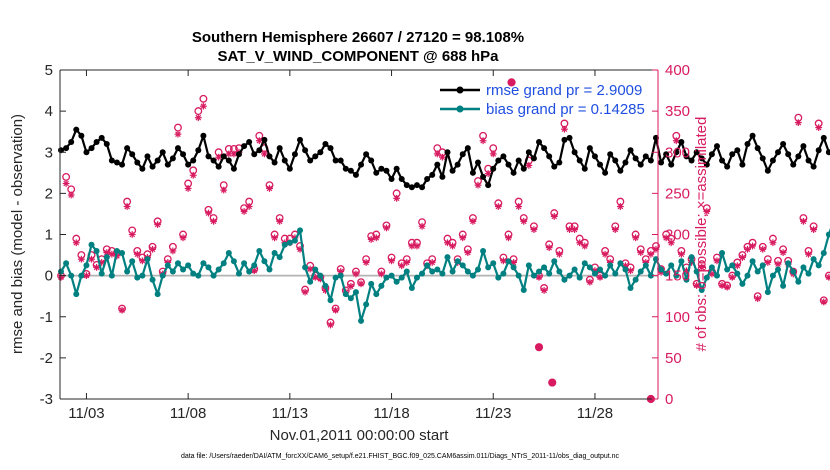 The height and width of the screenshot is (470, 830). Describe the element at coordinates (49, 70) in the screenshot. I see `y-tick-left-label: 5` at that location.